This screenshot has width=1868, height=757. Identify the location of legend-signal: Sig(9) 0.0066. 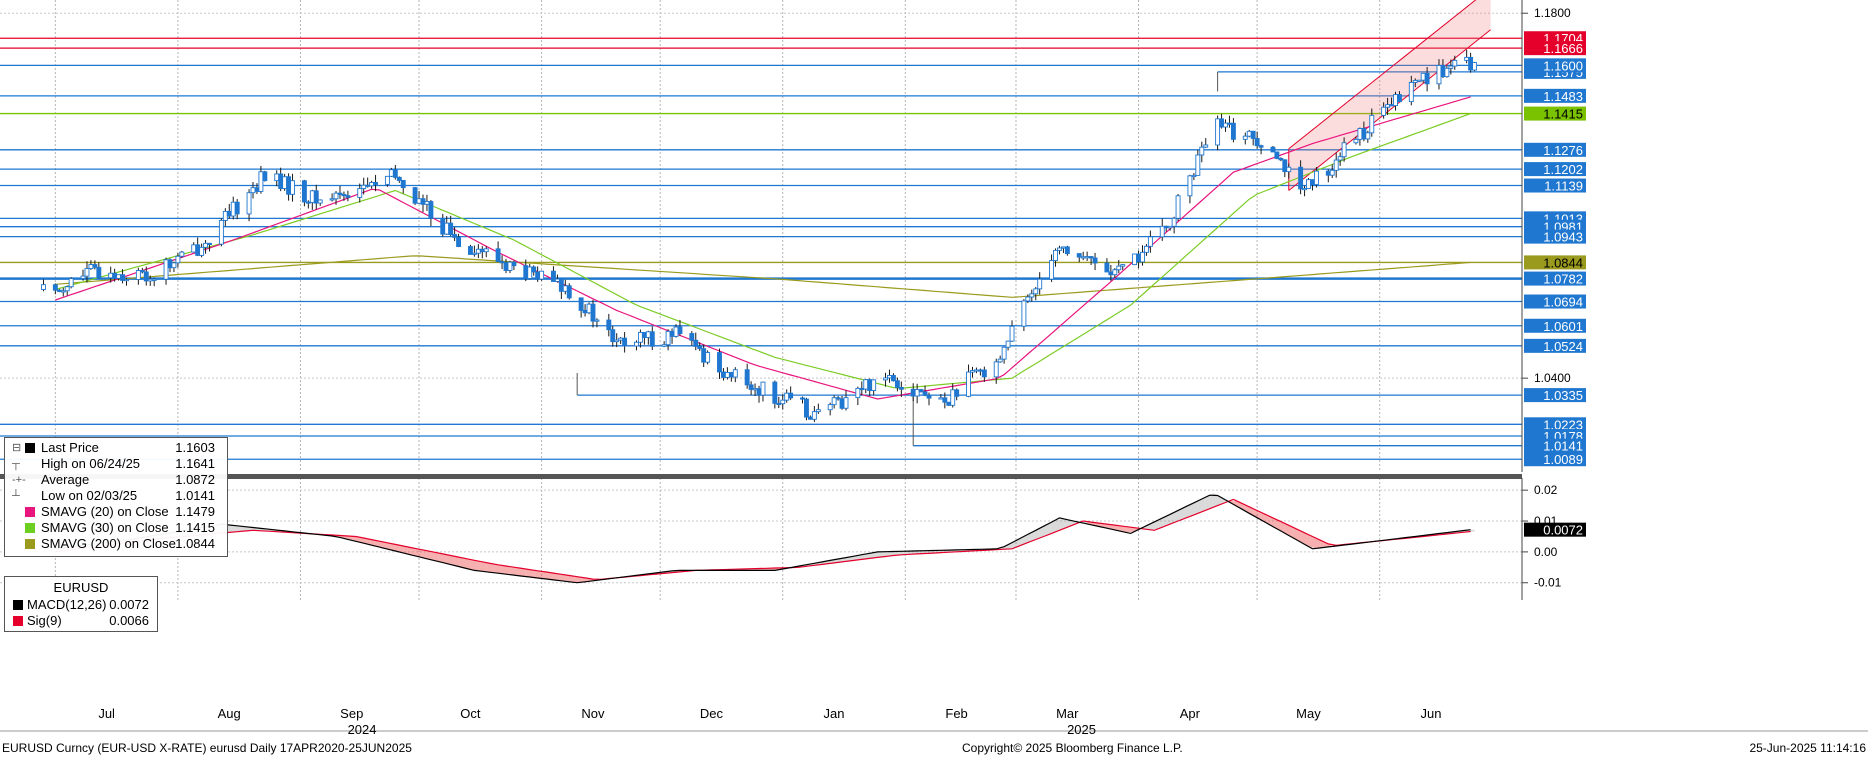
(80, 621).